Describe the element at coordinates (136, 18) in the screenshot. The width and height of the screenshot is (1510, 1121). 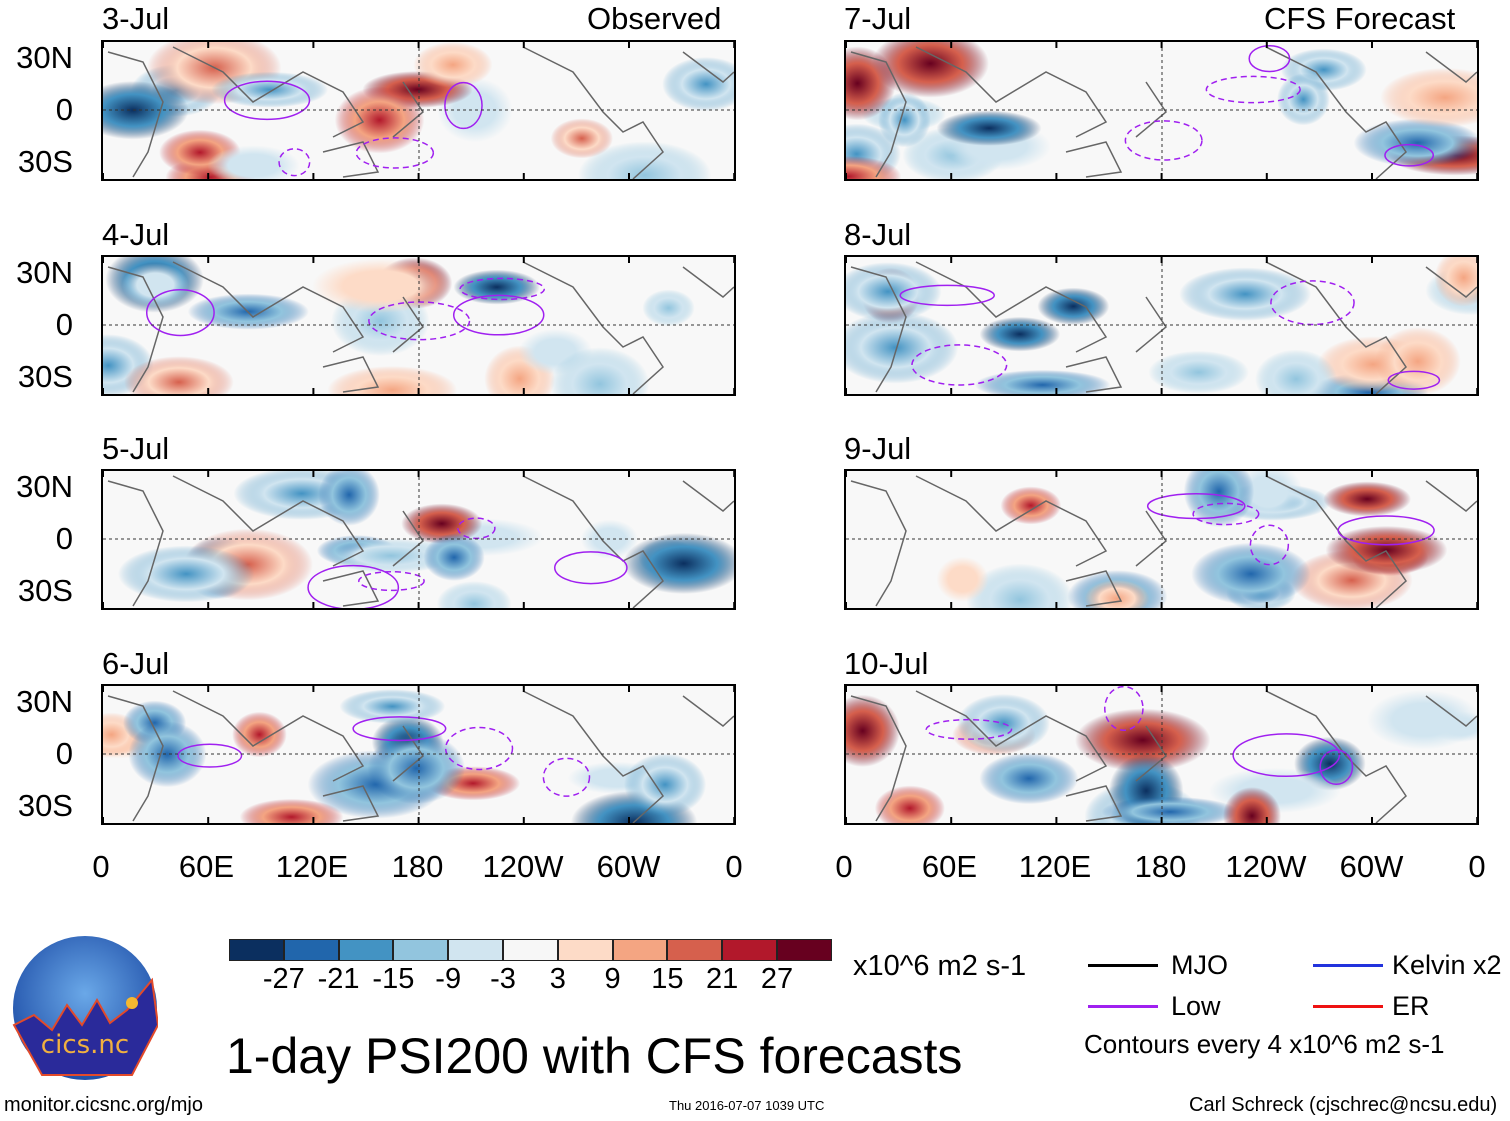
I see `panel-date-label: 3-Jul` at that location.